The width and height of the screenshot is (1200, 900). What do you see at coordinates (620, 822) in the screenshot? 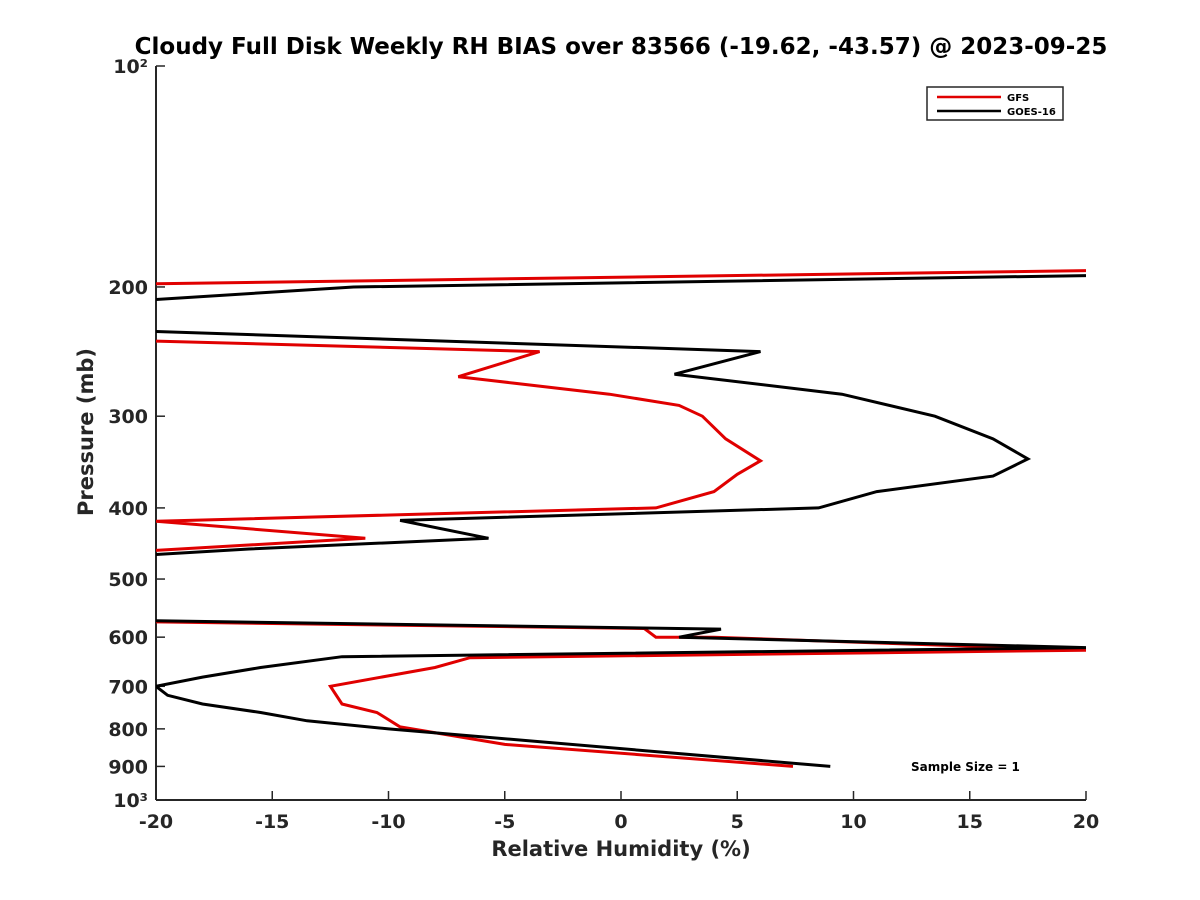
I see `x-tick-label: 0` at bounding box center [620, 822].